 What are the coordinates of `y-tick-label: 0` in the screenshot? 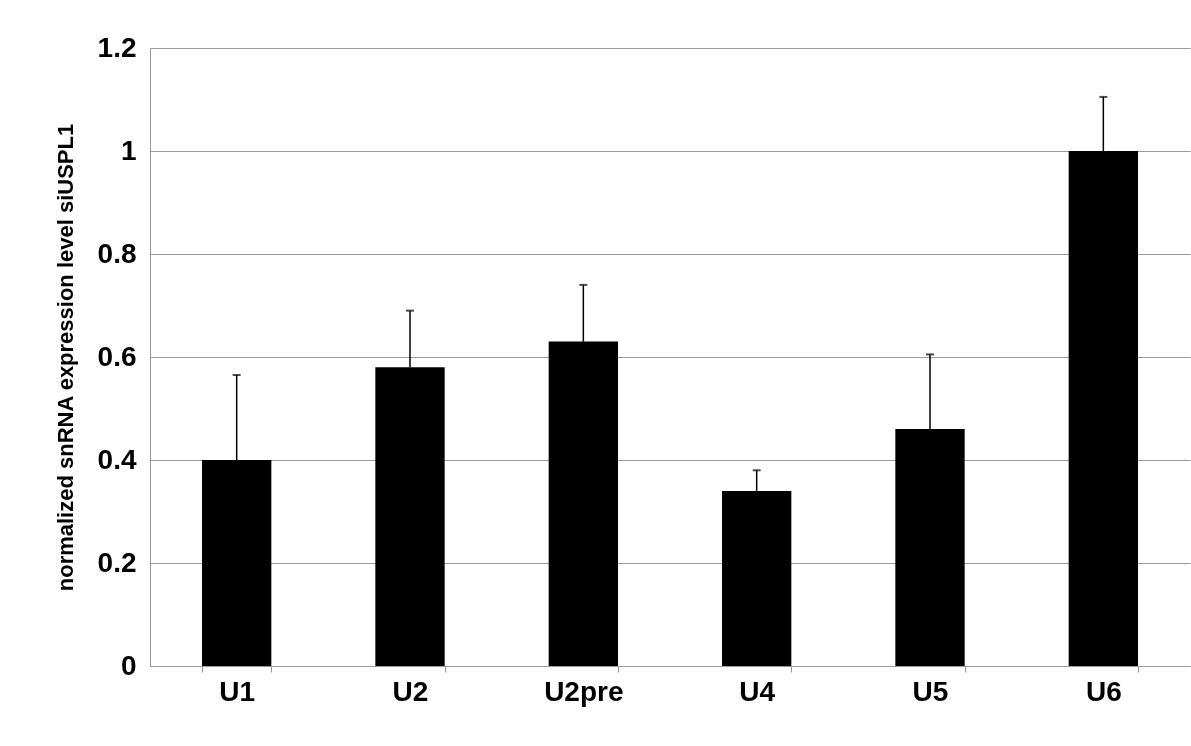 It's located at (128, 665).